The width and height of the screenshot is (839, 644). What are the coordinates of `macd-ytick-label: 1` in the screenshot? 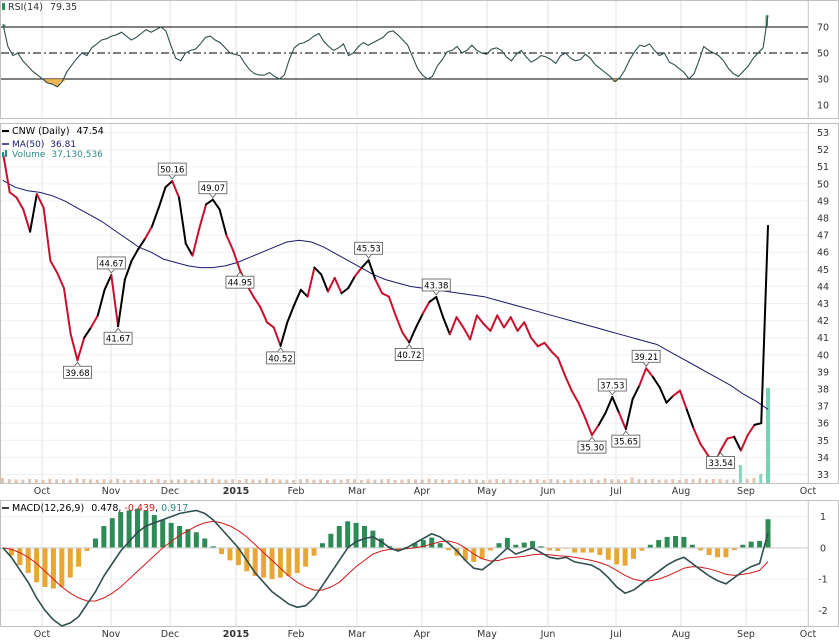 It's located at (823, 517).